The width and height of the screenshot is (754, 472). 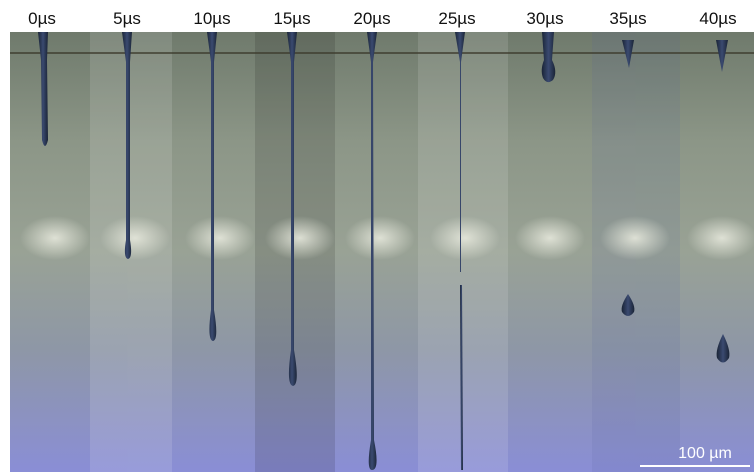 I want to click on frame-label: 20µs, so click(x=371, y=18).